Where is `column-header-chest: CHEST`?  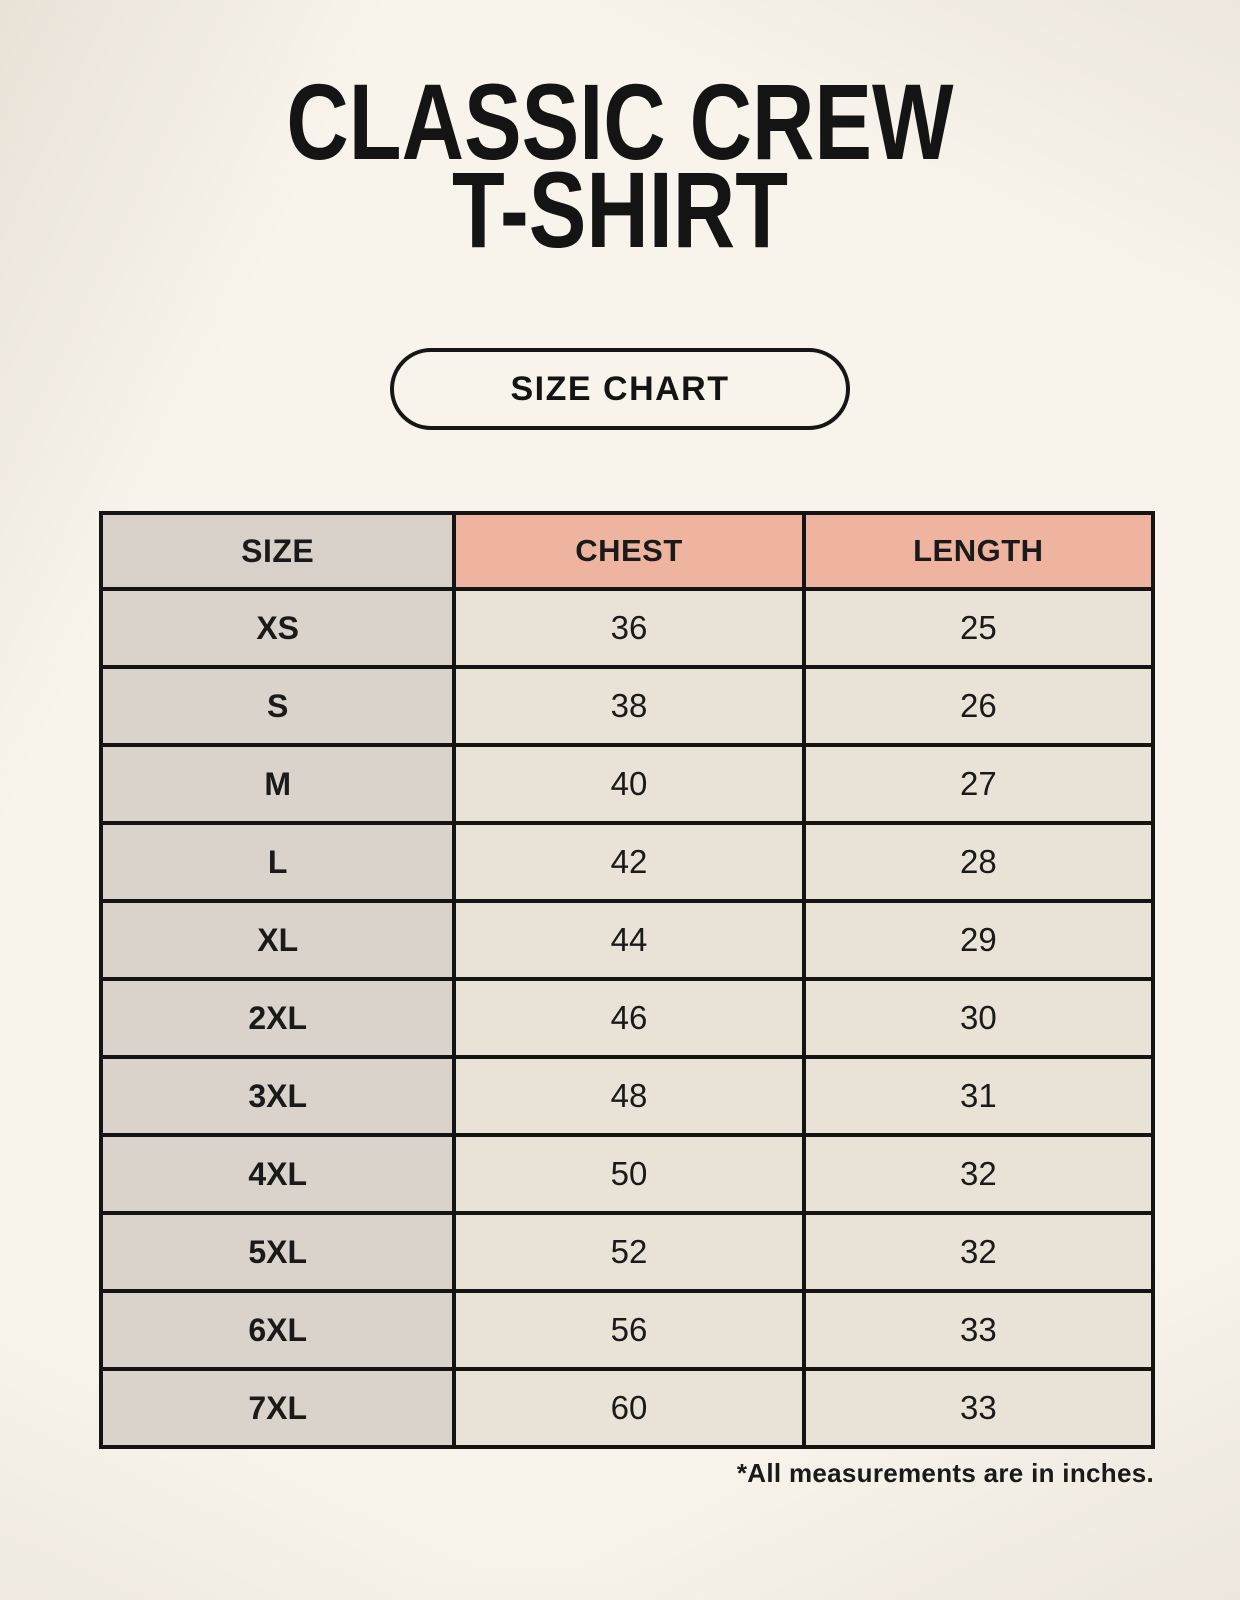 column-header-chest: CHEST is located at coordinates (627, 551).